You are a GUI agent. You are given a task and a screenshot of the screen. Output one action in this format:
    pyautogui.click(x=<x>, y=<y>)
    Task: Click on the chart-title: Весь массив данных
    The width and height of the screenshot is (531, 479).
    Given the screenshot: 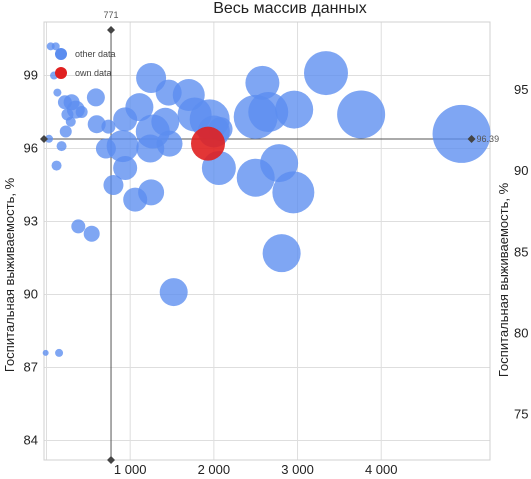 What is the action you would take?
    pyautogui.click(x=290, y=8)
    